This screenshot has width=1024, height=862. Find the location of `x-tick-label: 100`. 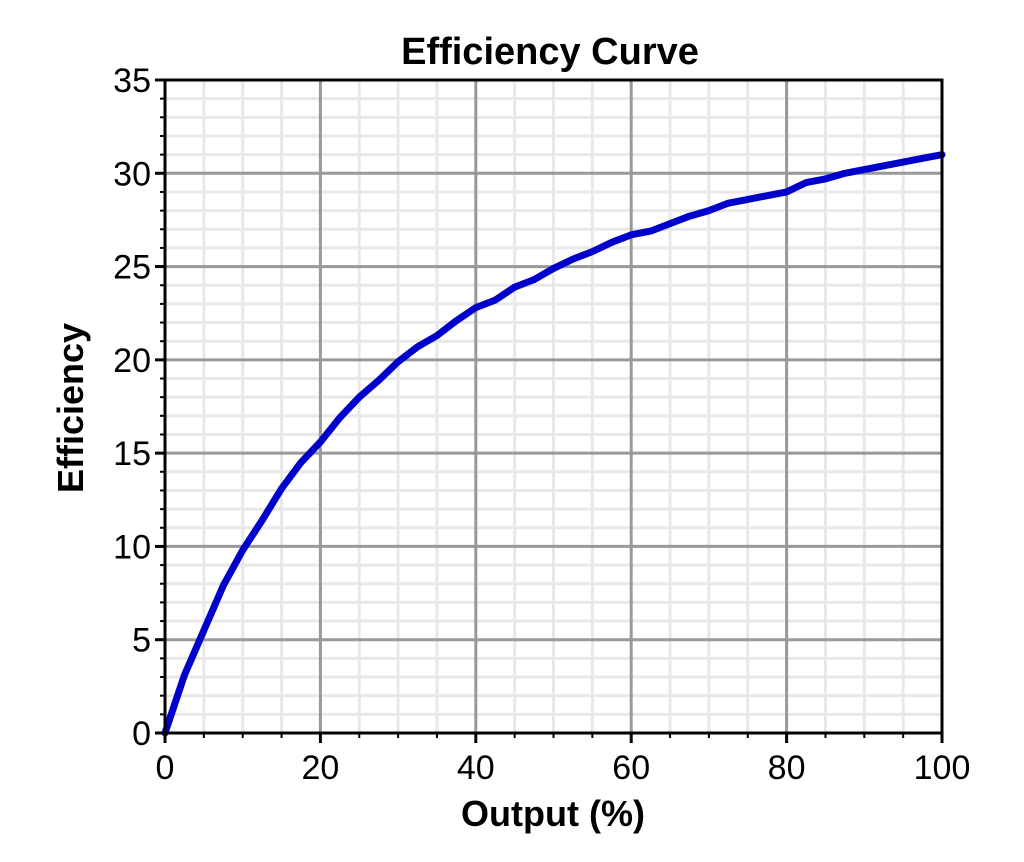

x-tick-label: 100 is located at coordinates (942, 768).